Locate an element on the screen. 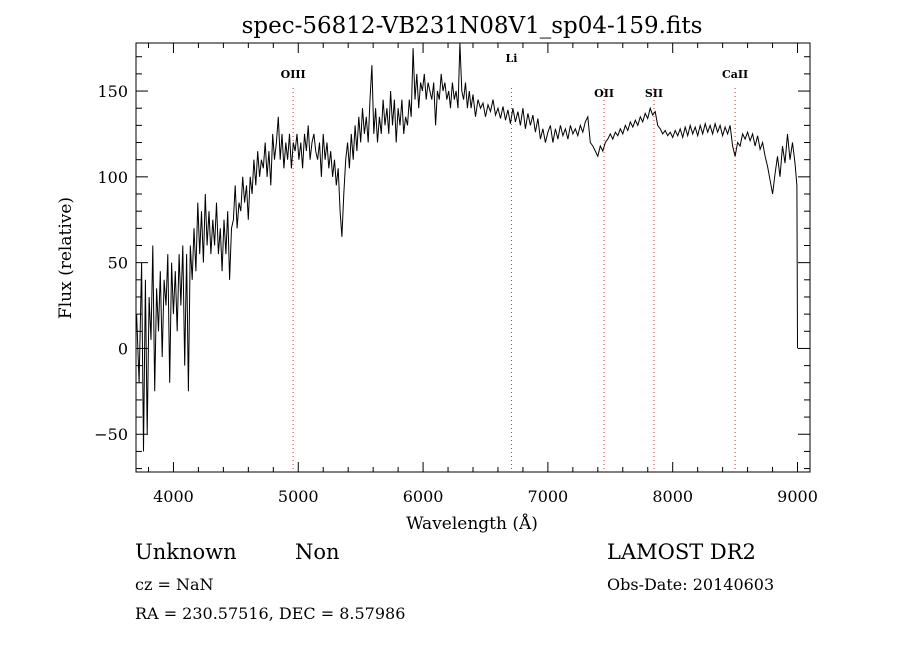  x-axis-label: Wavelength (Å) is located at coordinates (472, 523).